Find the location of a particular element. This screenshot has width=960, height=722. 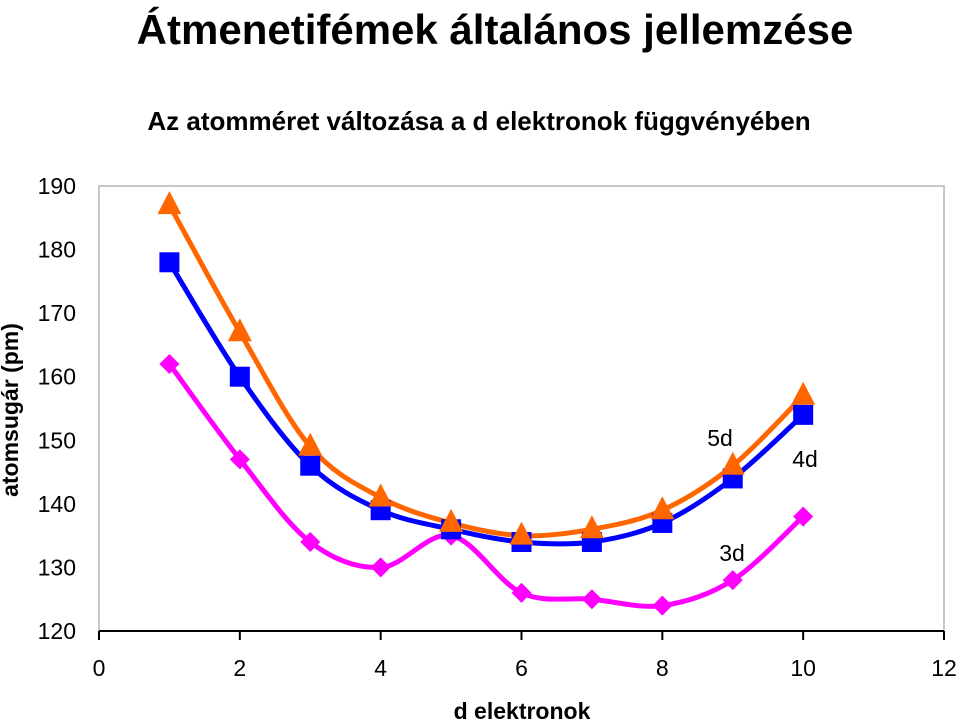

series-label-4d: 4d is located at coordinates (805, 459).